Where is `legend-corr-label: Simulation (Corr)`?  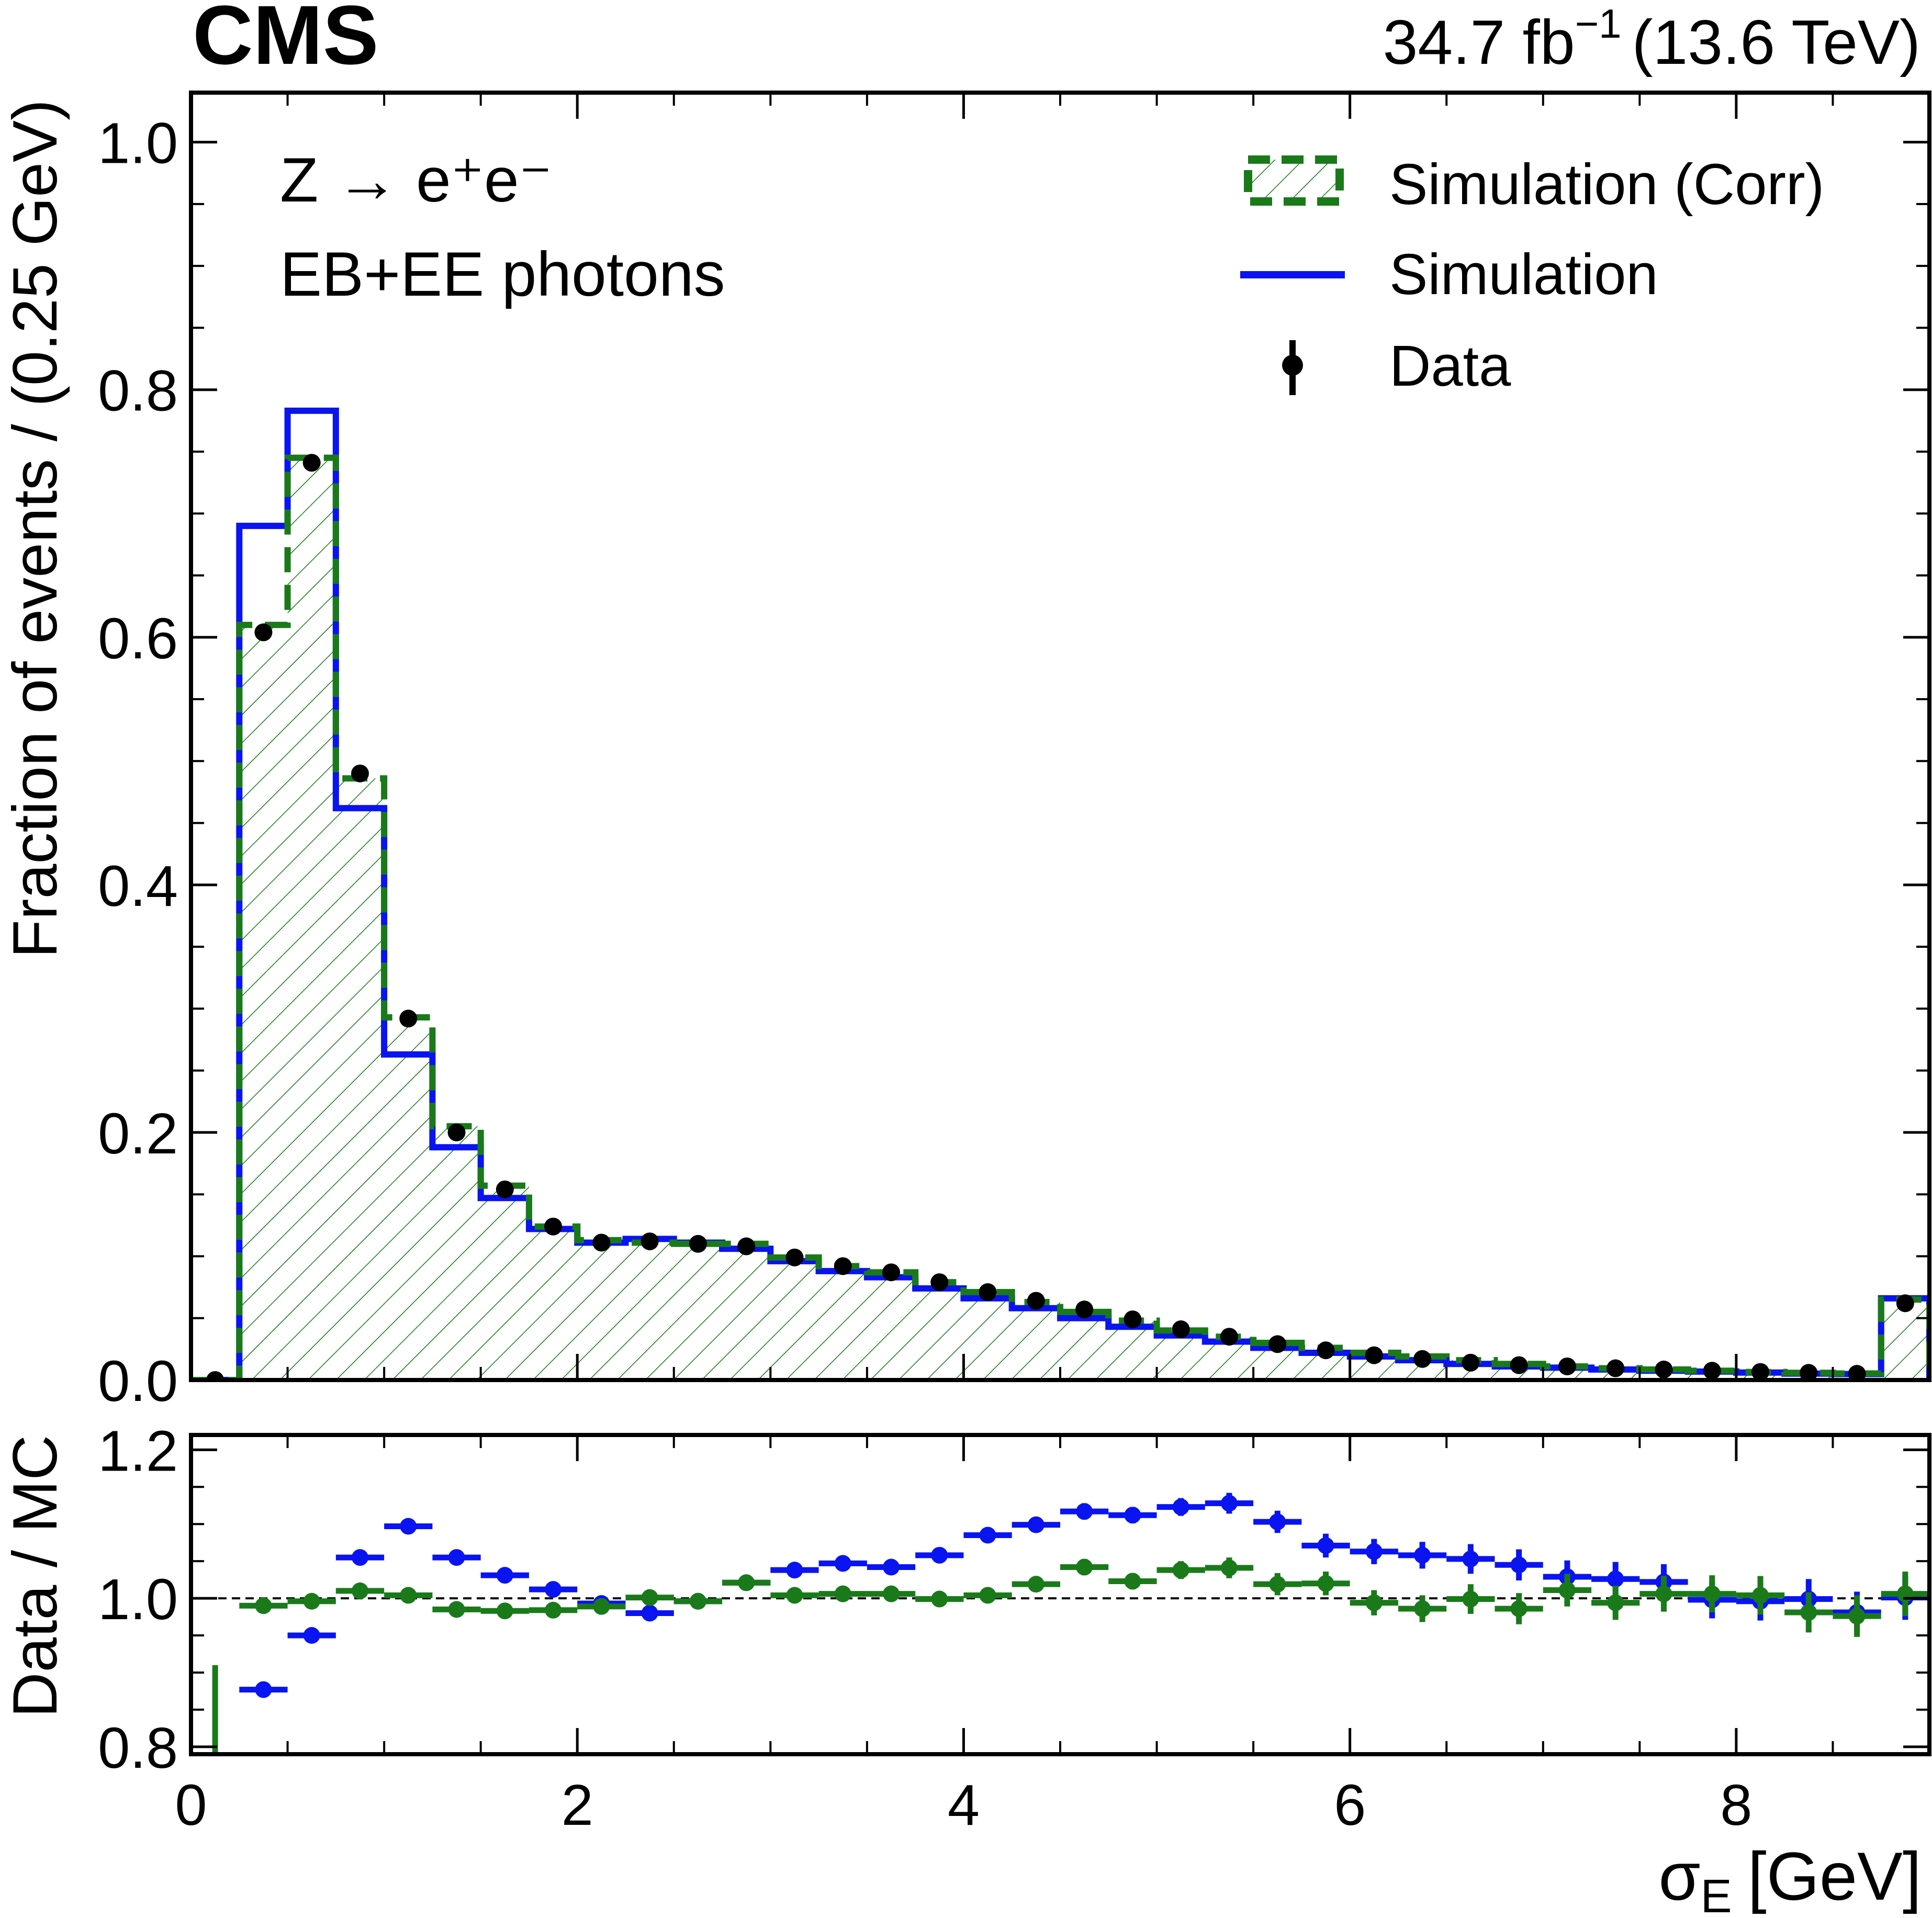 legend-corr-label: Simulation (Corr) is located at coordinates (1606, 184).